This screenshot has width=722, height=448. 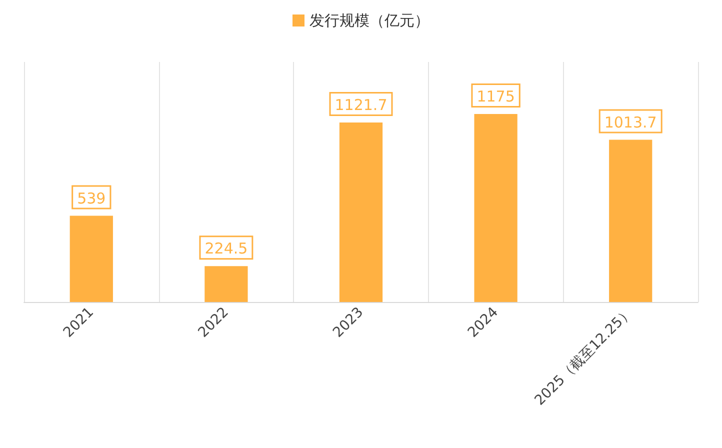 I want to click on data-label: 1013.7, so click(x=630, y=122).